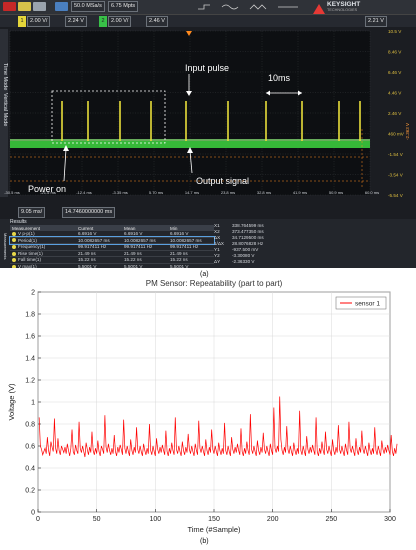 The image size is (416, 550). I want to click on measurement-name: Frequency(1), so click(43, 247).